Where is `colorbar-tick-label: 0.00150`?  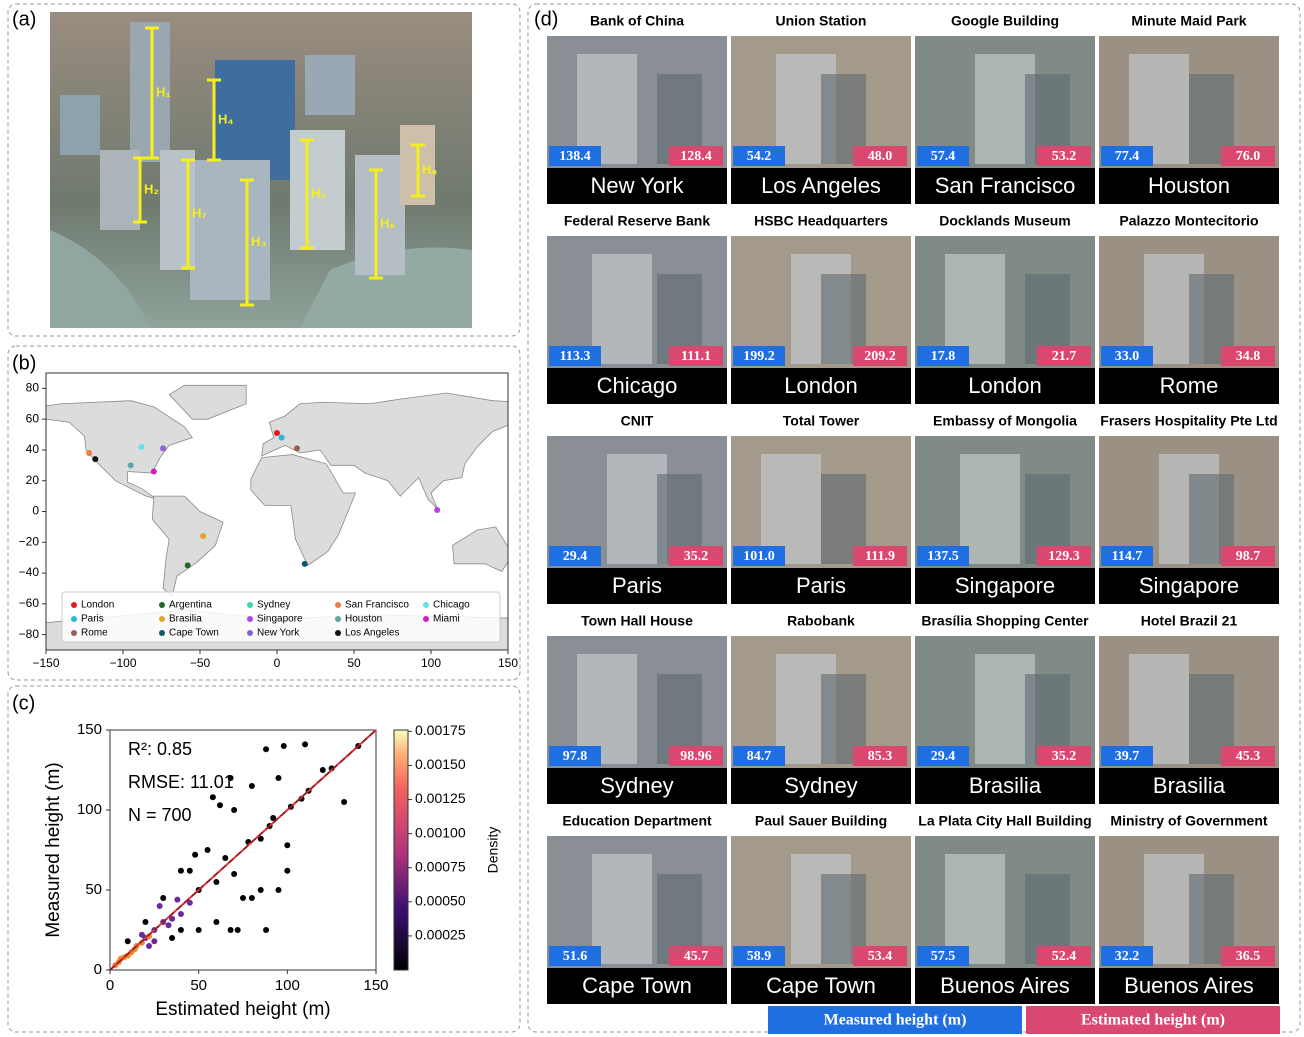 colorbar-tick-label: 0.00150 is located at coordinates (440, 764).